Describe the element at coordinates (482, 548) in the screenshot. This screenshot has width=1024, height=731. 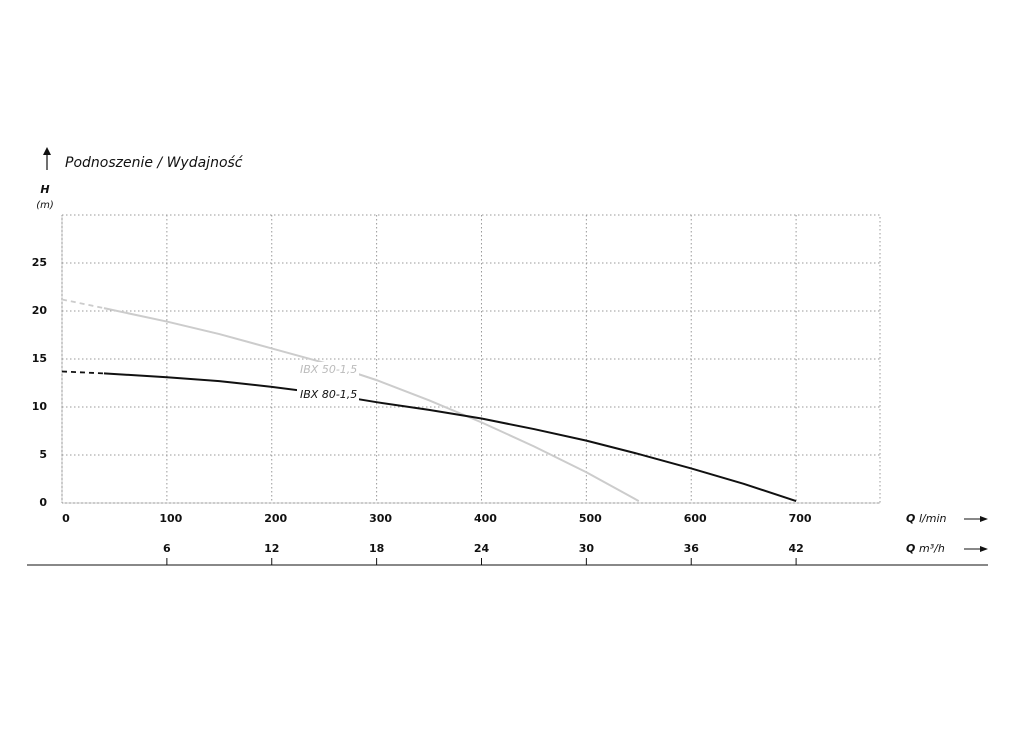
I see `x2-tick-label: 24` at that location.